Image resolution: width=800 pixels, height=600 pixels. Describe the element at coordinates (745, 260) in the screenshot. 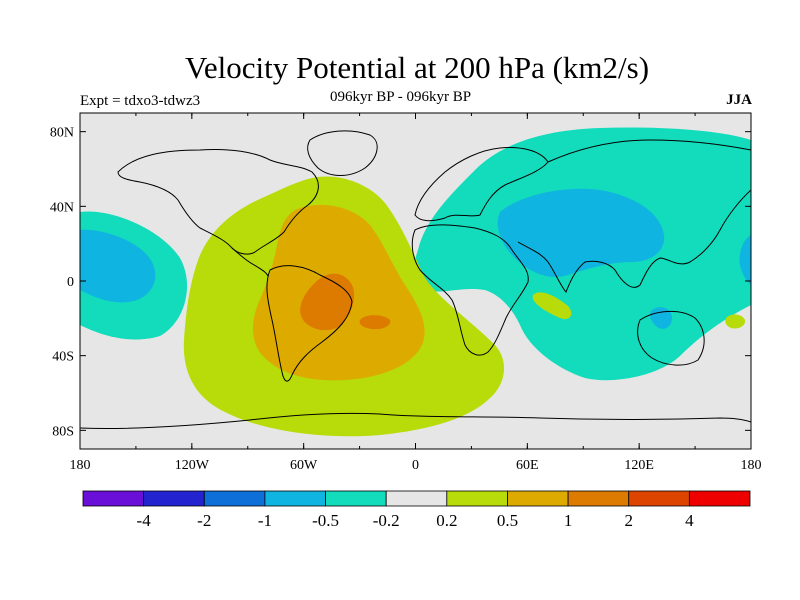

I see `negative-region-pacific-inner-east` at that location.